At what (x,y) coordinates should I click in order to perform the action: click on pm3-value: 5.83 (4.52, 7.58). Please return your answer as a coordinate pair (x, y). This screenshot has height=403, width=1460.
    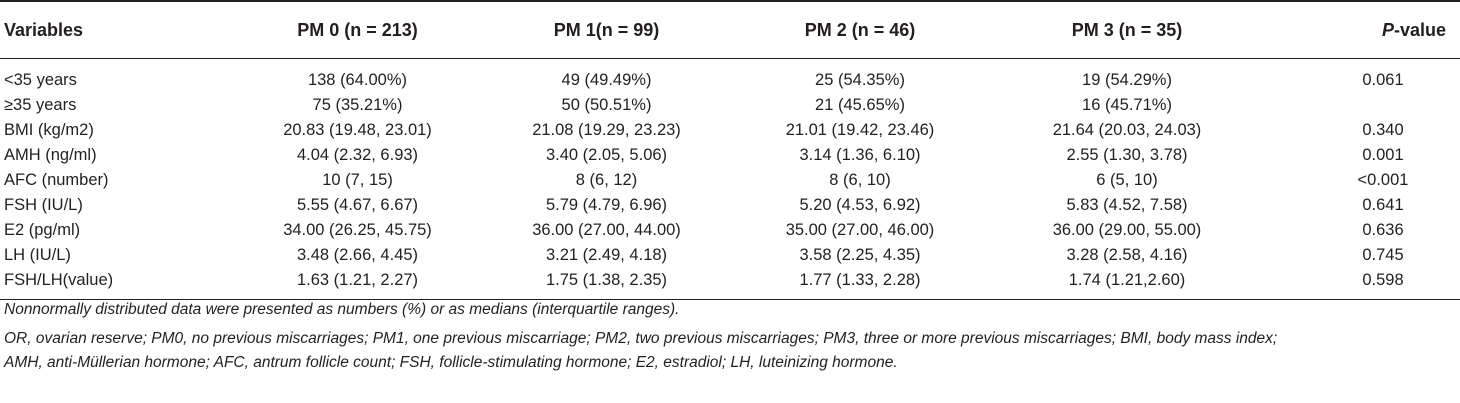
    Looking at the image, I should click on (1127, 205).